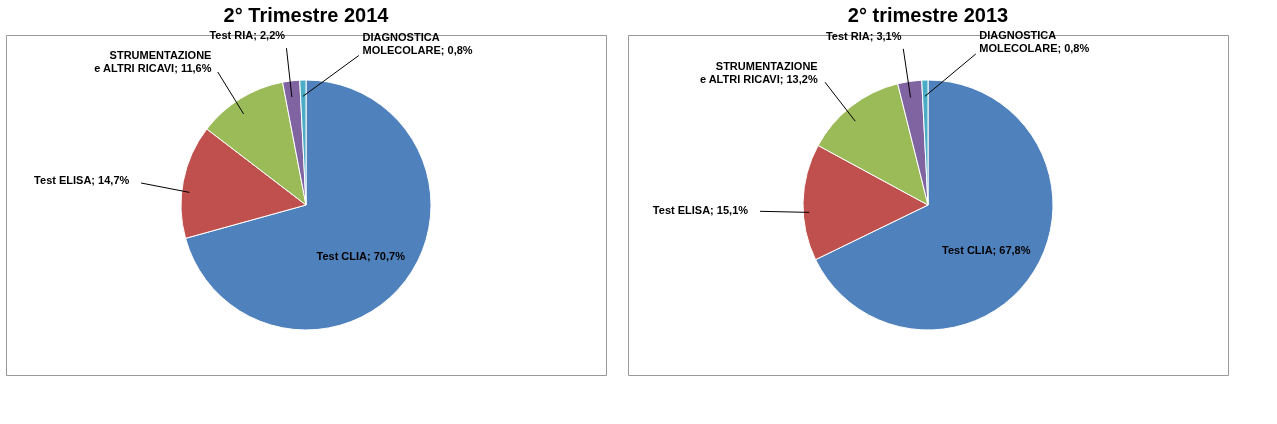 This screenshot has height=424, width=1277. Describe the element at coordinates (306, 15) in the screenshot. I see `chart-title: 2° Trimestre 2014` at that location.